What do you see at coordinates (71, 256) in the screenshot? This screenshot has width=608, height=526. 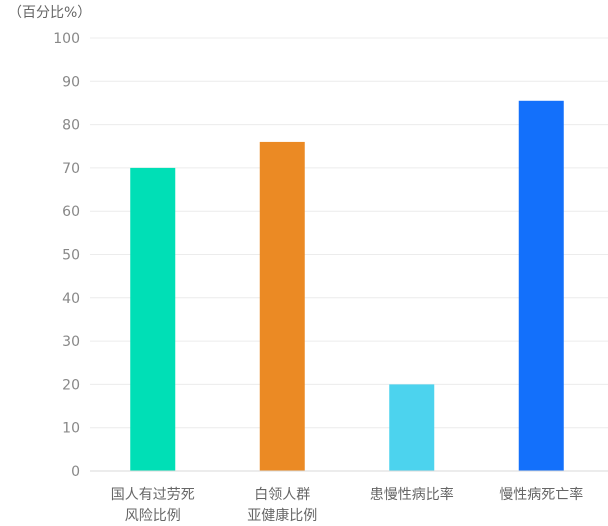 I see `y-tick-label: 50` at bounding box center [71, 256].